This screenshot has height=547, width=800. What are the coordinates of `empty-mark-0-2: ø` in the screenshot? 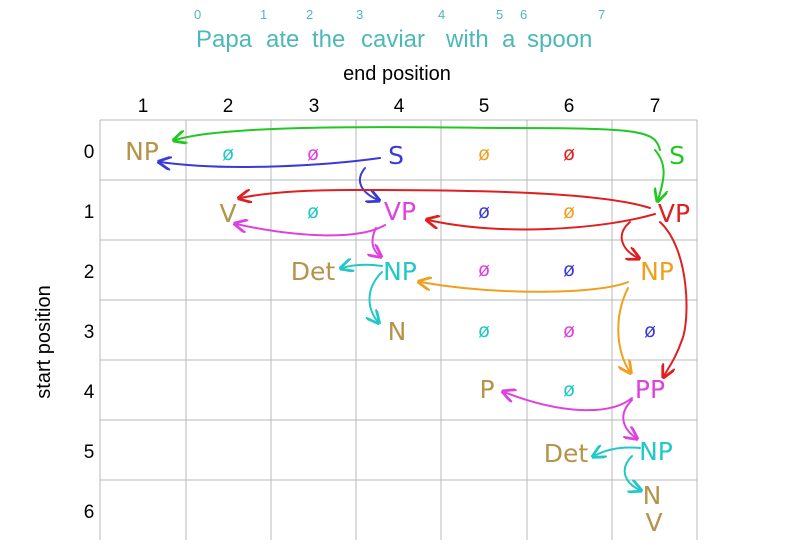 It's located at (228, 154).